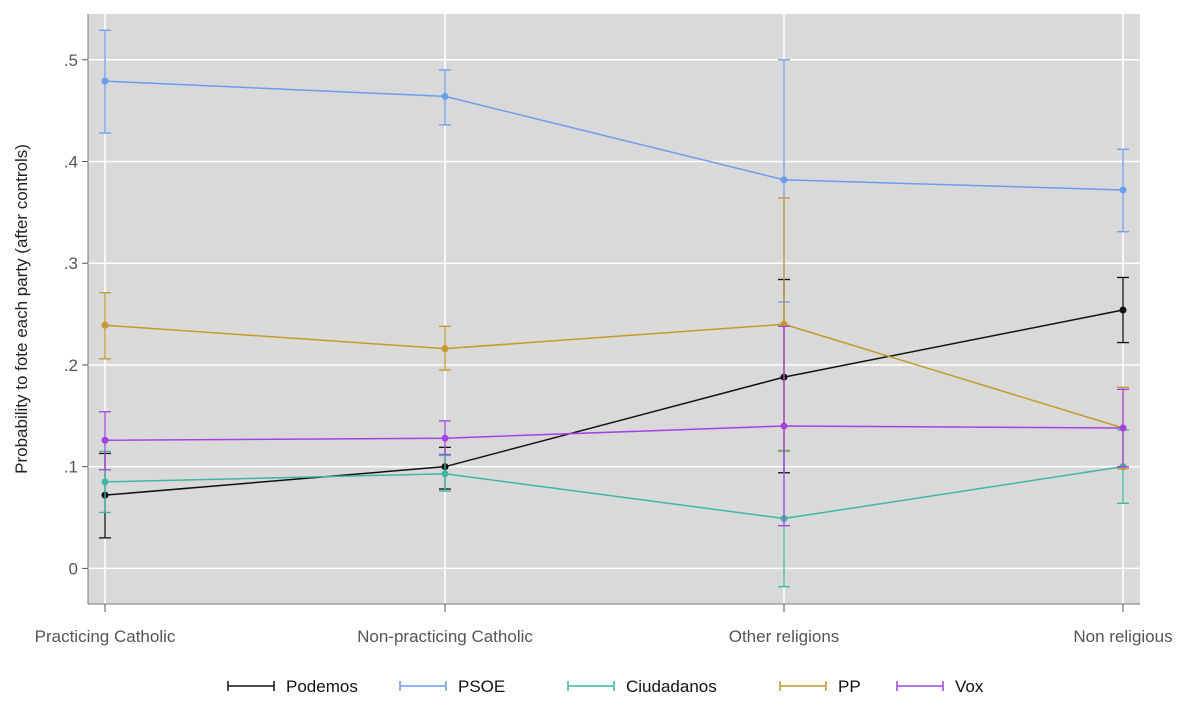 This screenshot has width=1200, height=722. Describe the element at coordinates (1122, 636) in the screenshot. I see `x-tick-label: Non religious` at that location.